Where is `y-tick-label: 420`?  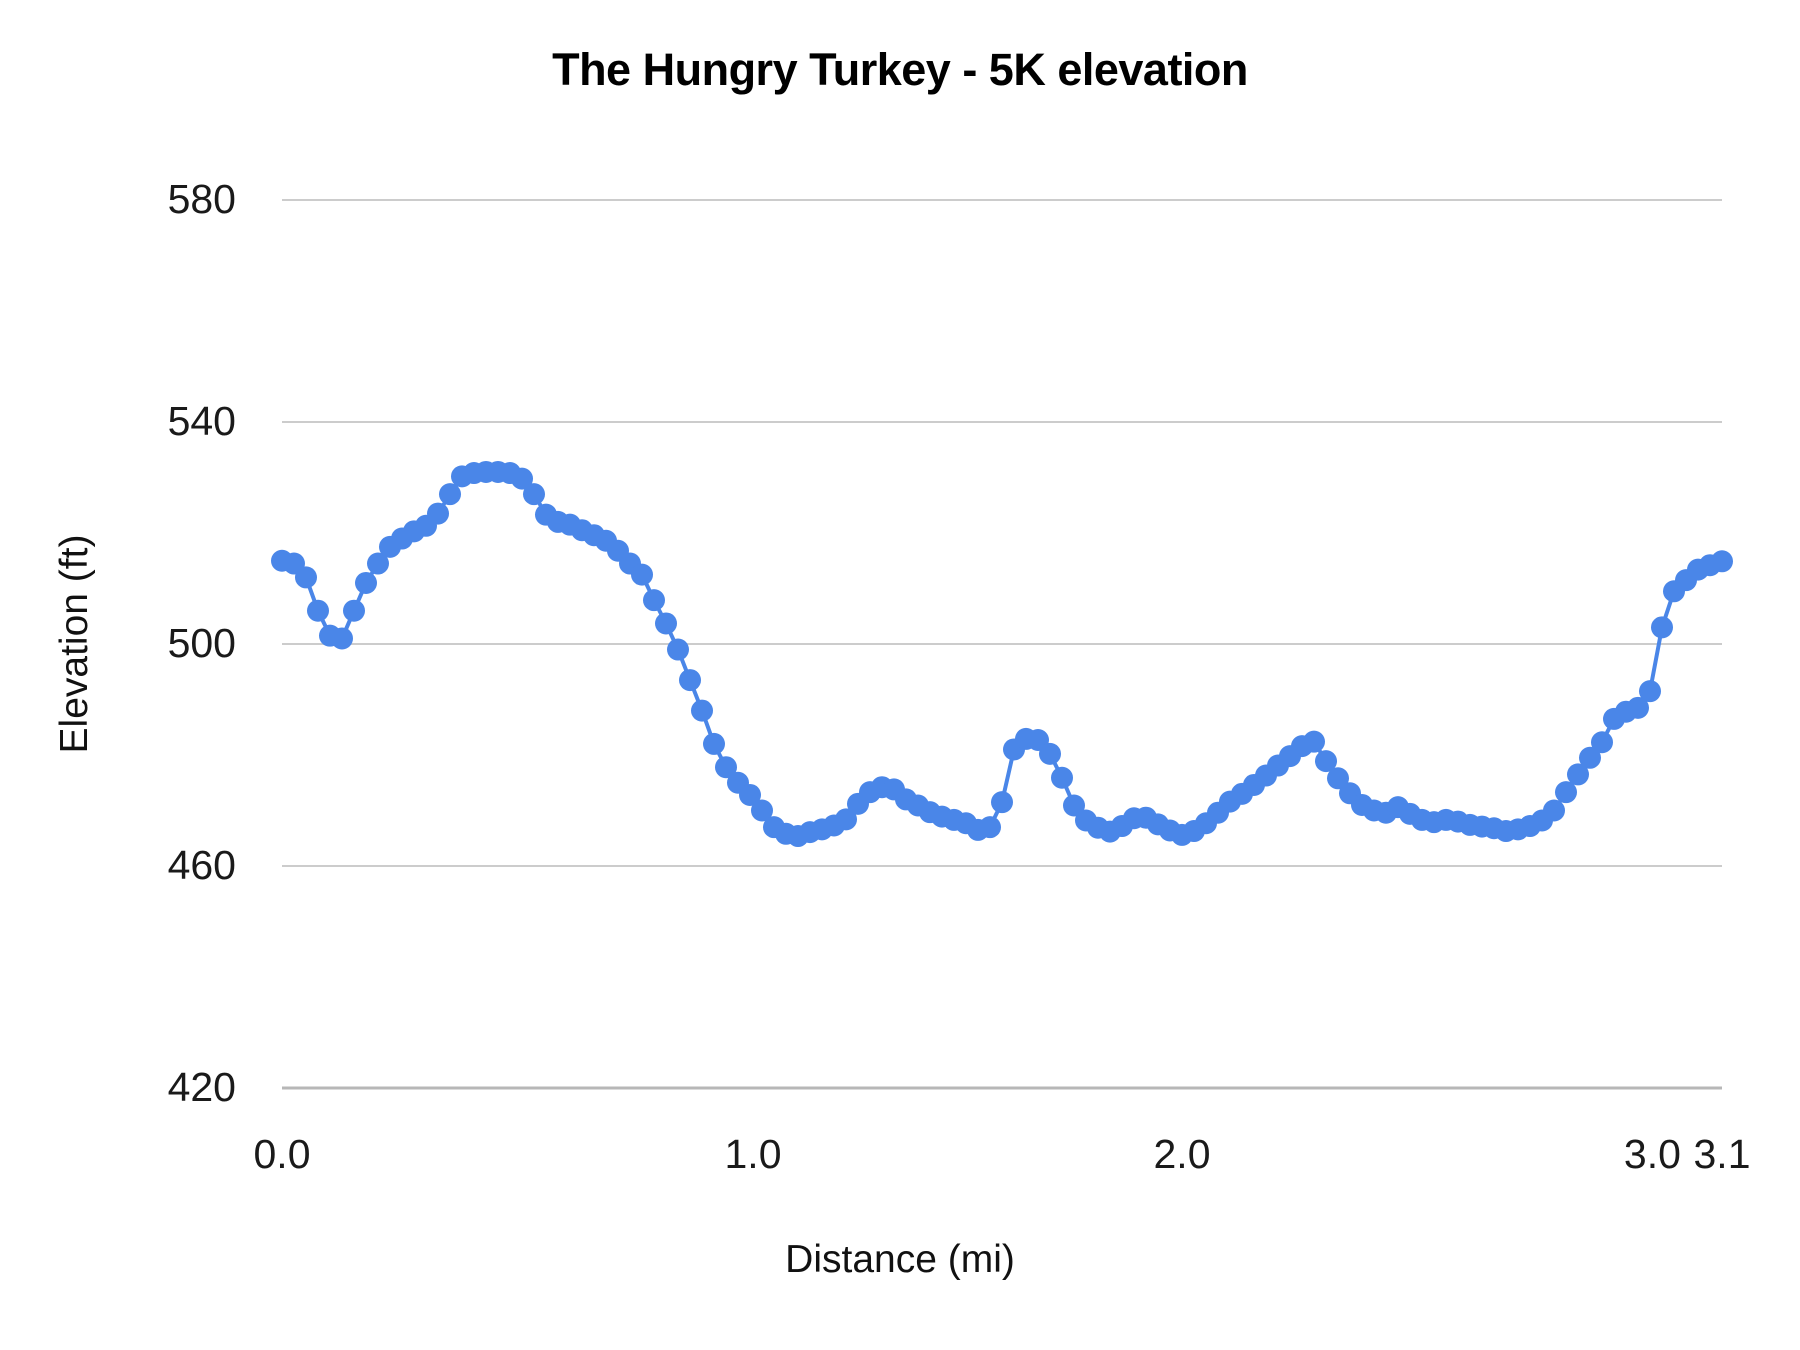 y-tick-label: 420 is located at coordinates (201, 1087).